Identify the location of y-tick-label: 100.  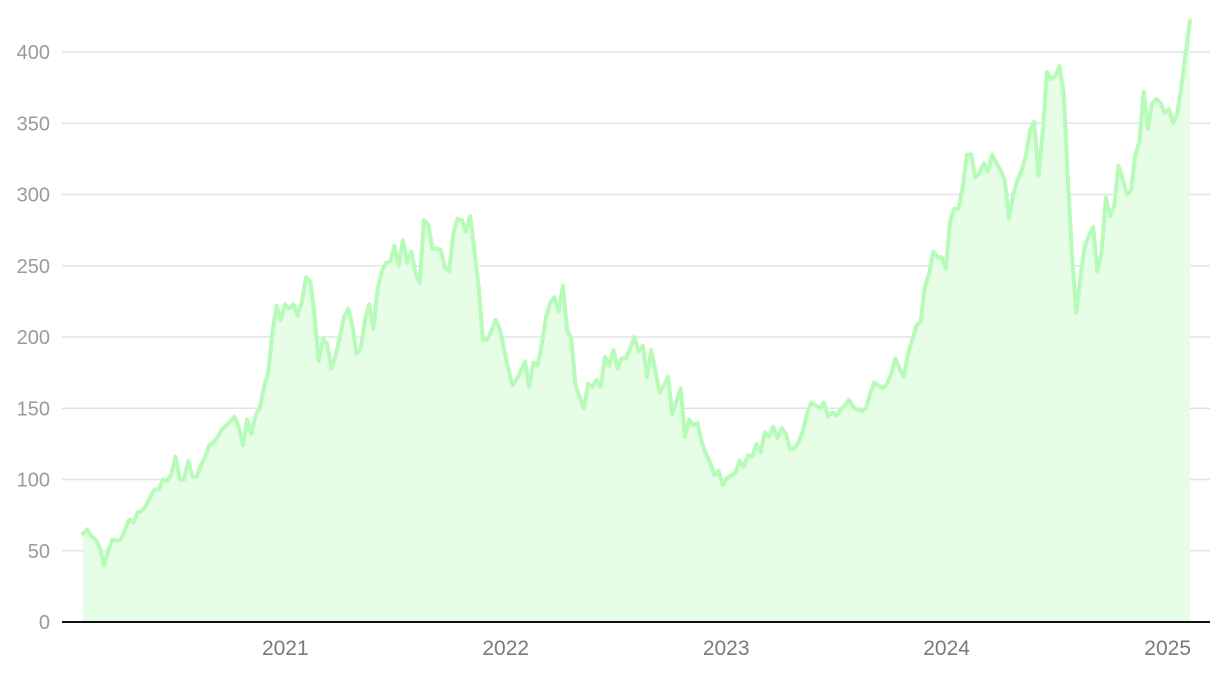
(33, 481).